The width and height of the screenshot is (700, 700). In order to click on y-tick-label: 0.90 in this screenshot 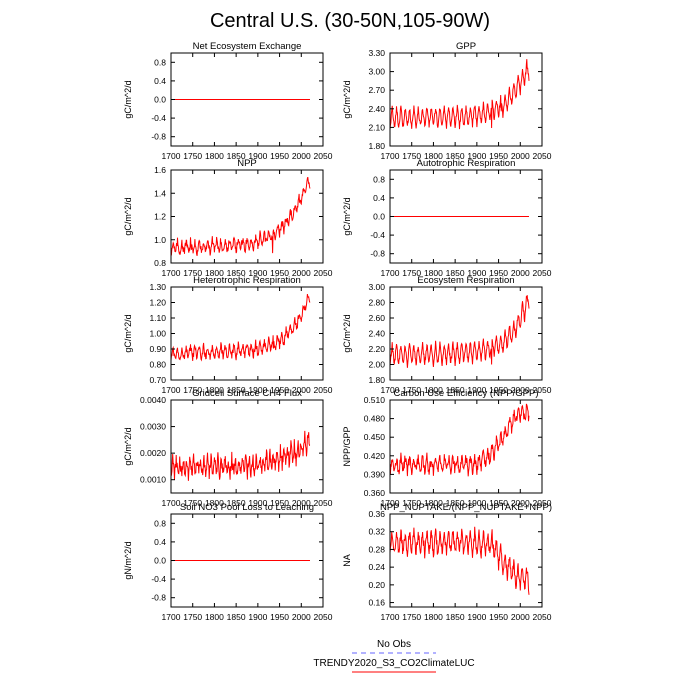, I will do `click(157, 349)`.